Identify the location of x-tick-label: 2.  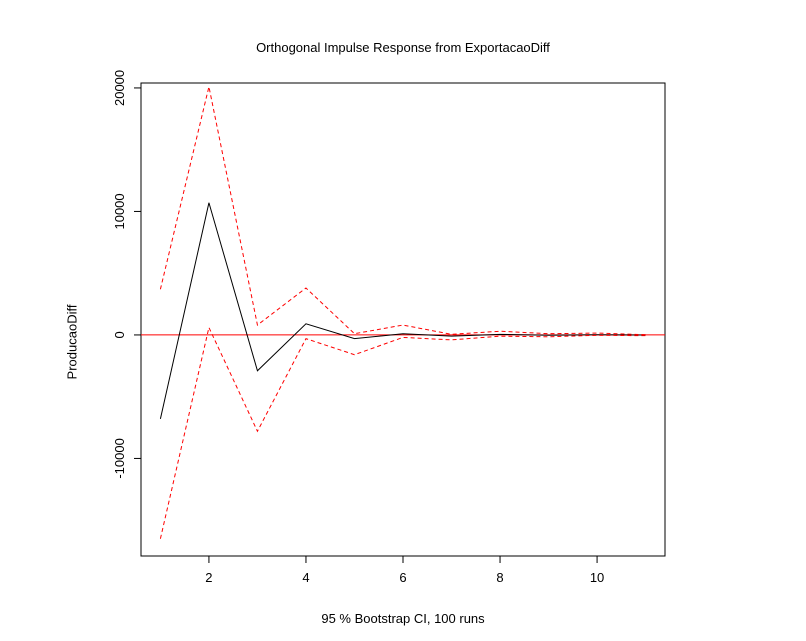
(208, 577).